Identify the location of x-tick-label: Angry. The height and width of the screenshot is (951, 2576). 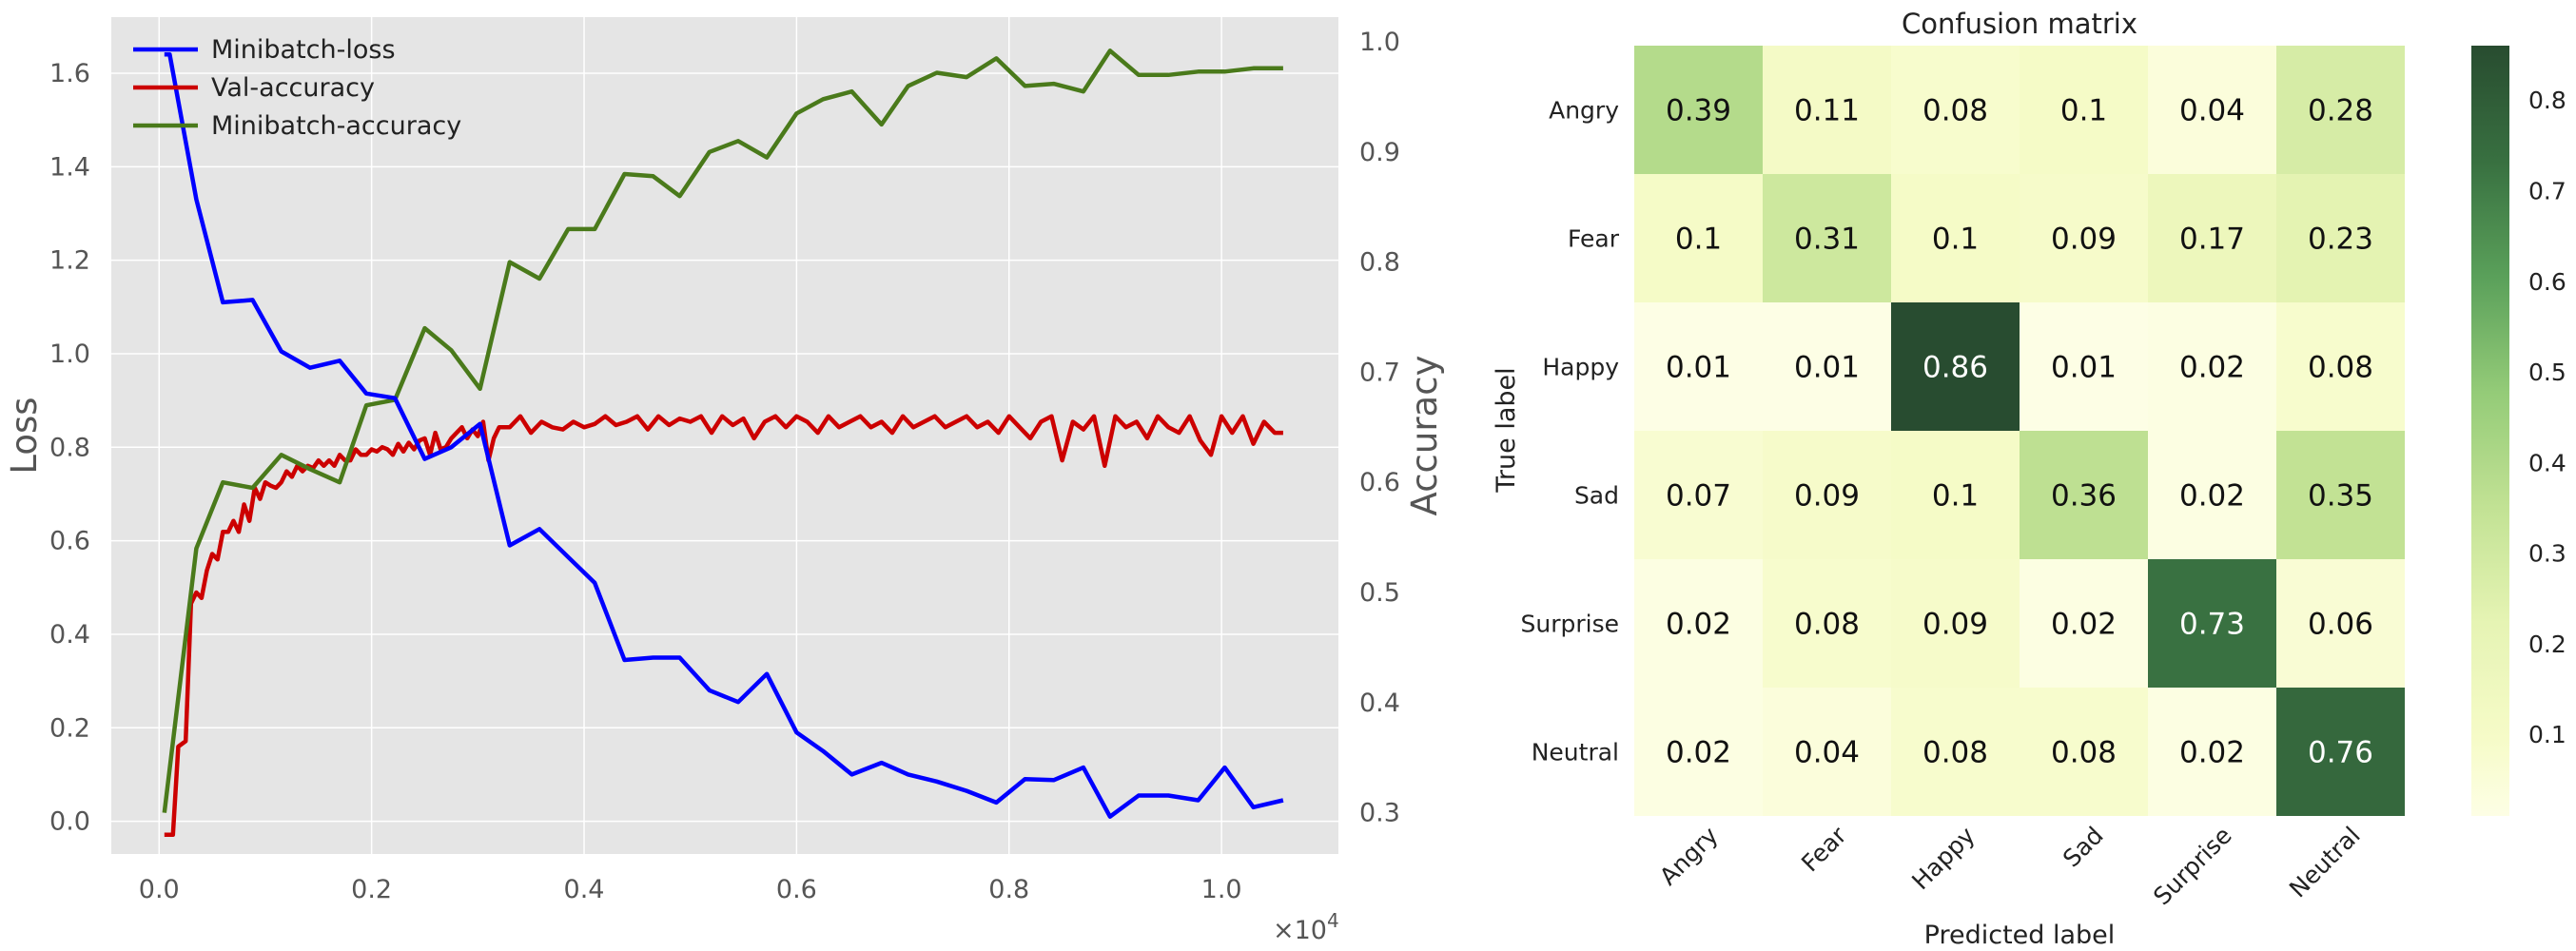
(1689, 856).